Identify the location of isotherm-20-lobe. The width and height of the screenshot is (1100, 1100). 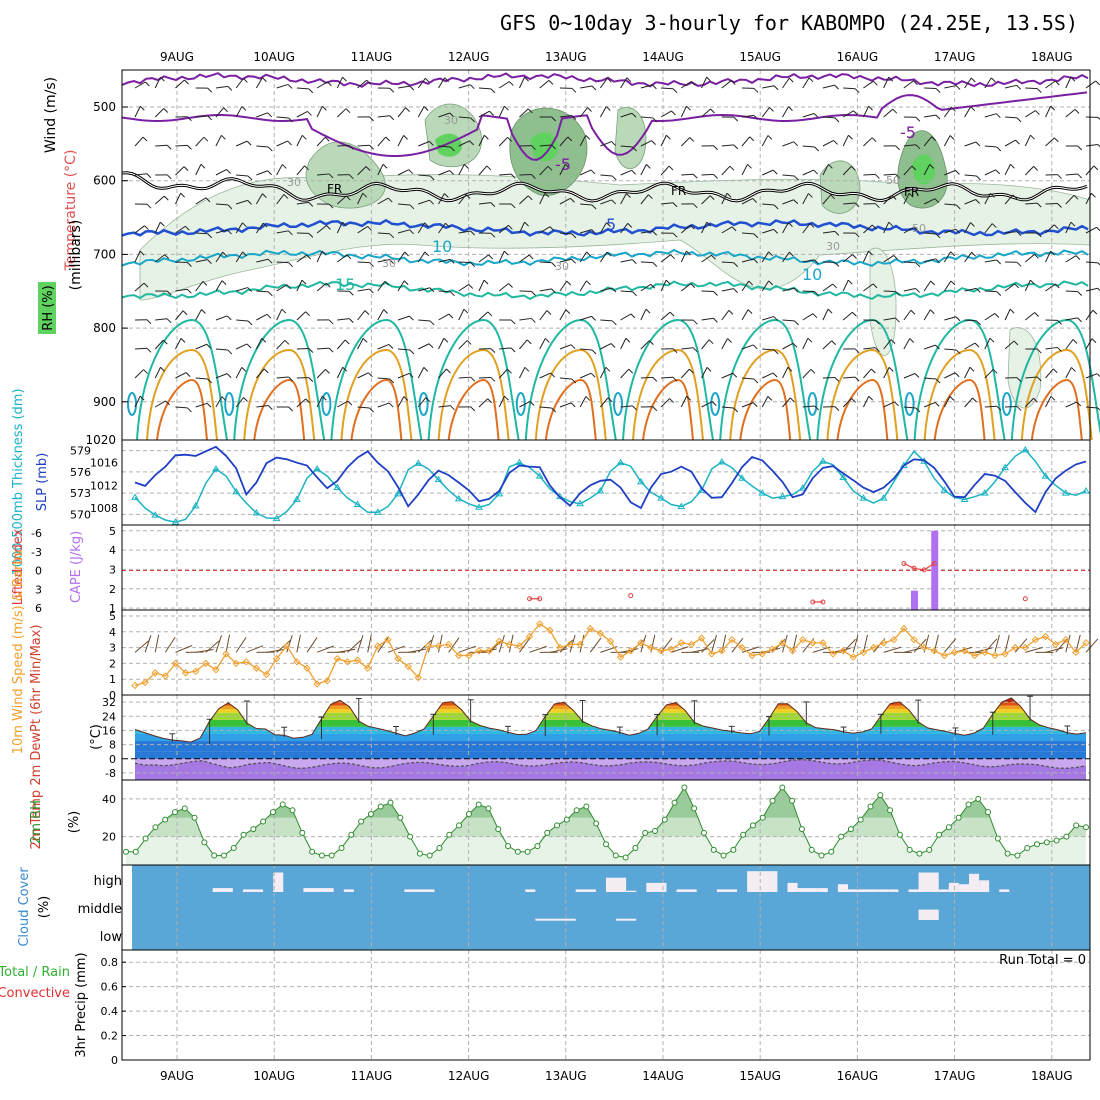
(473, 379).